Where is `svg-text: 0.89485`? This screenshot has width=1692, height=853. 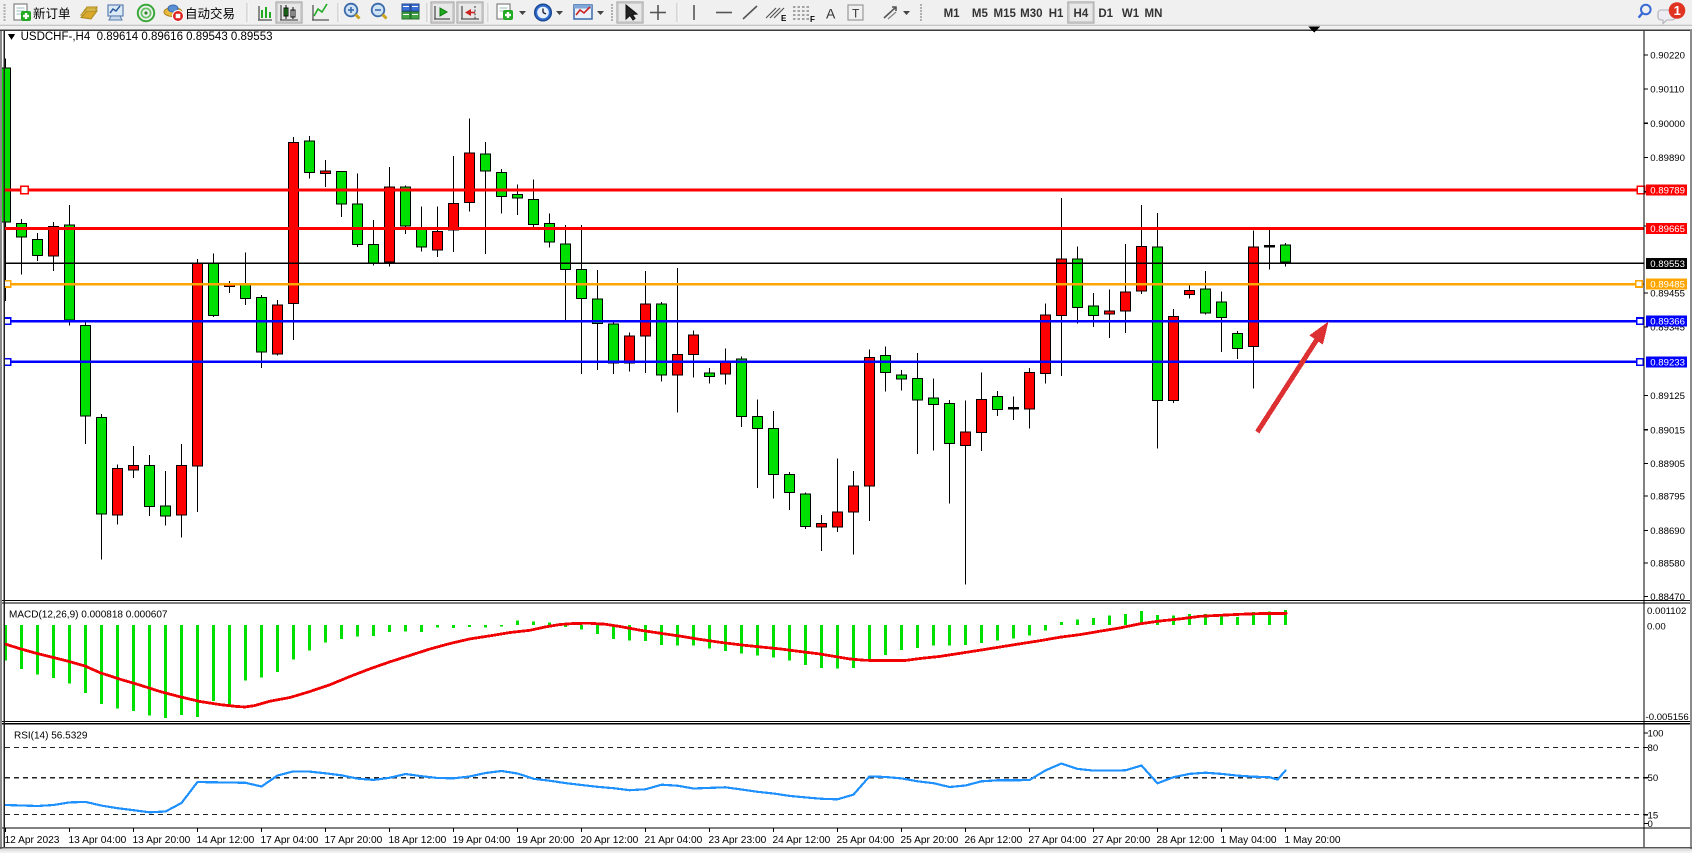 svg-text: 0.89485 is located at coordinates (1667, 285).